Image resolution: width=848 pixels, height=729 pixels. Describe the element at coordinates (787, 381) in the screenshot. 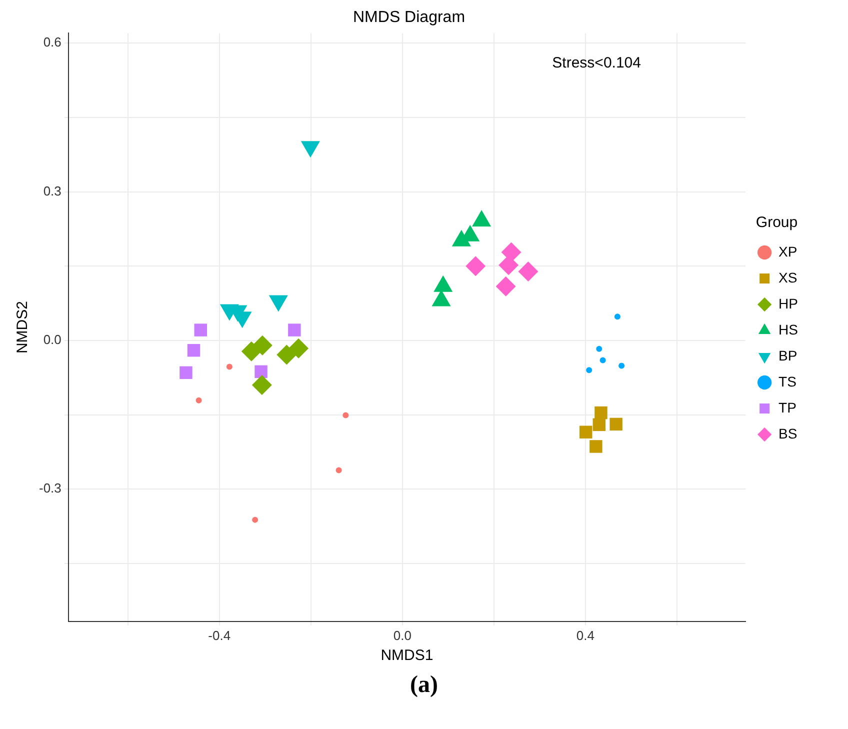

I see `legend-label: TS` at that location.